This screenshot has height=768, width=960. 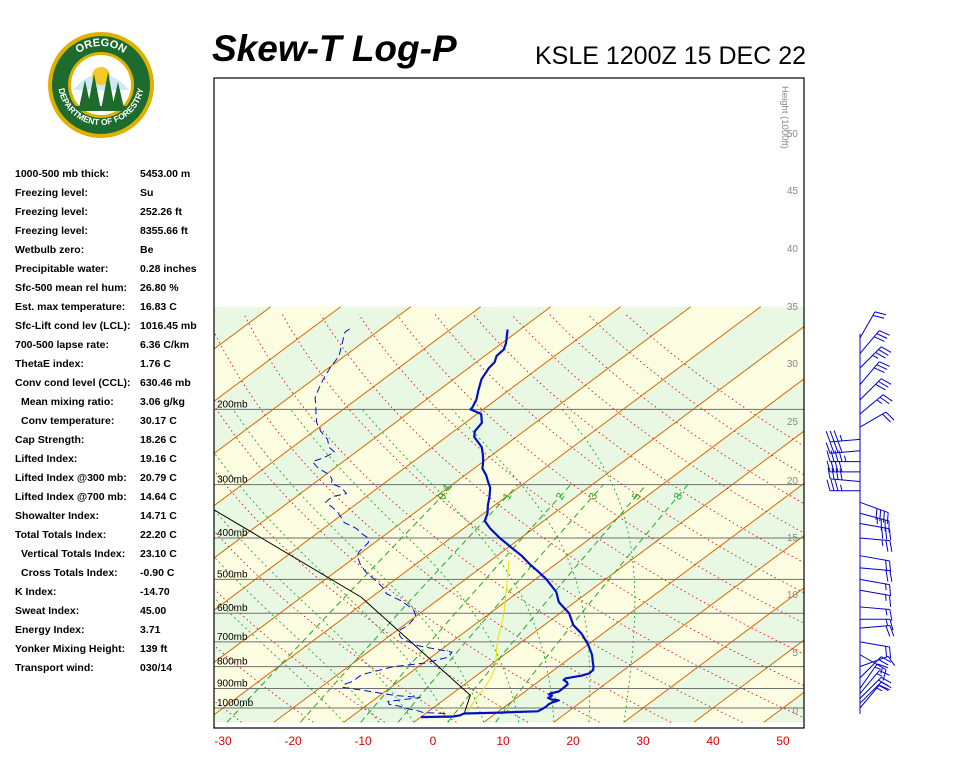 What do you see at coordinates (54, 668) in the screenshot?
I see `index-label: Transport wind:` at bounding box center [54, 668].